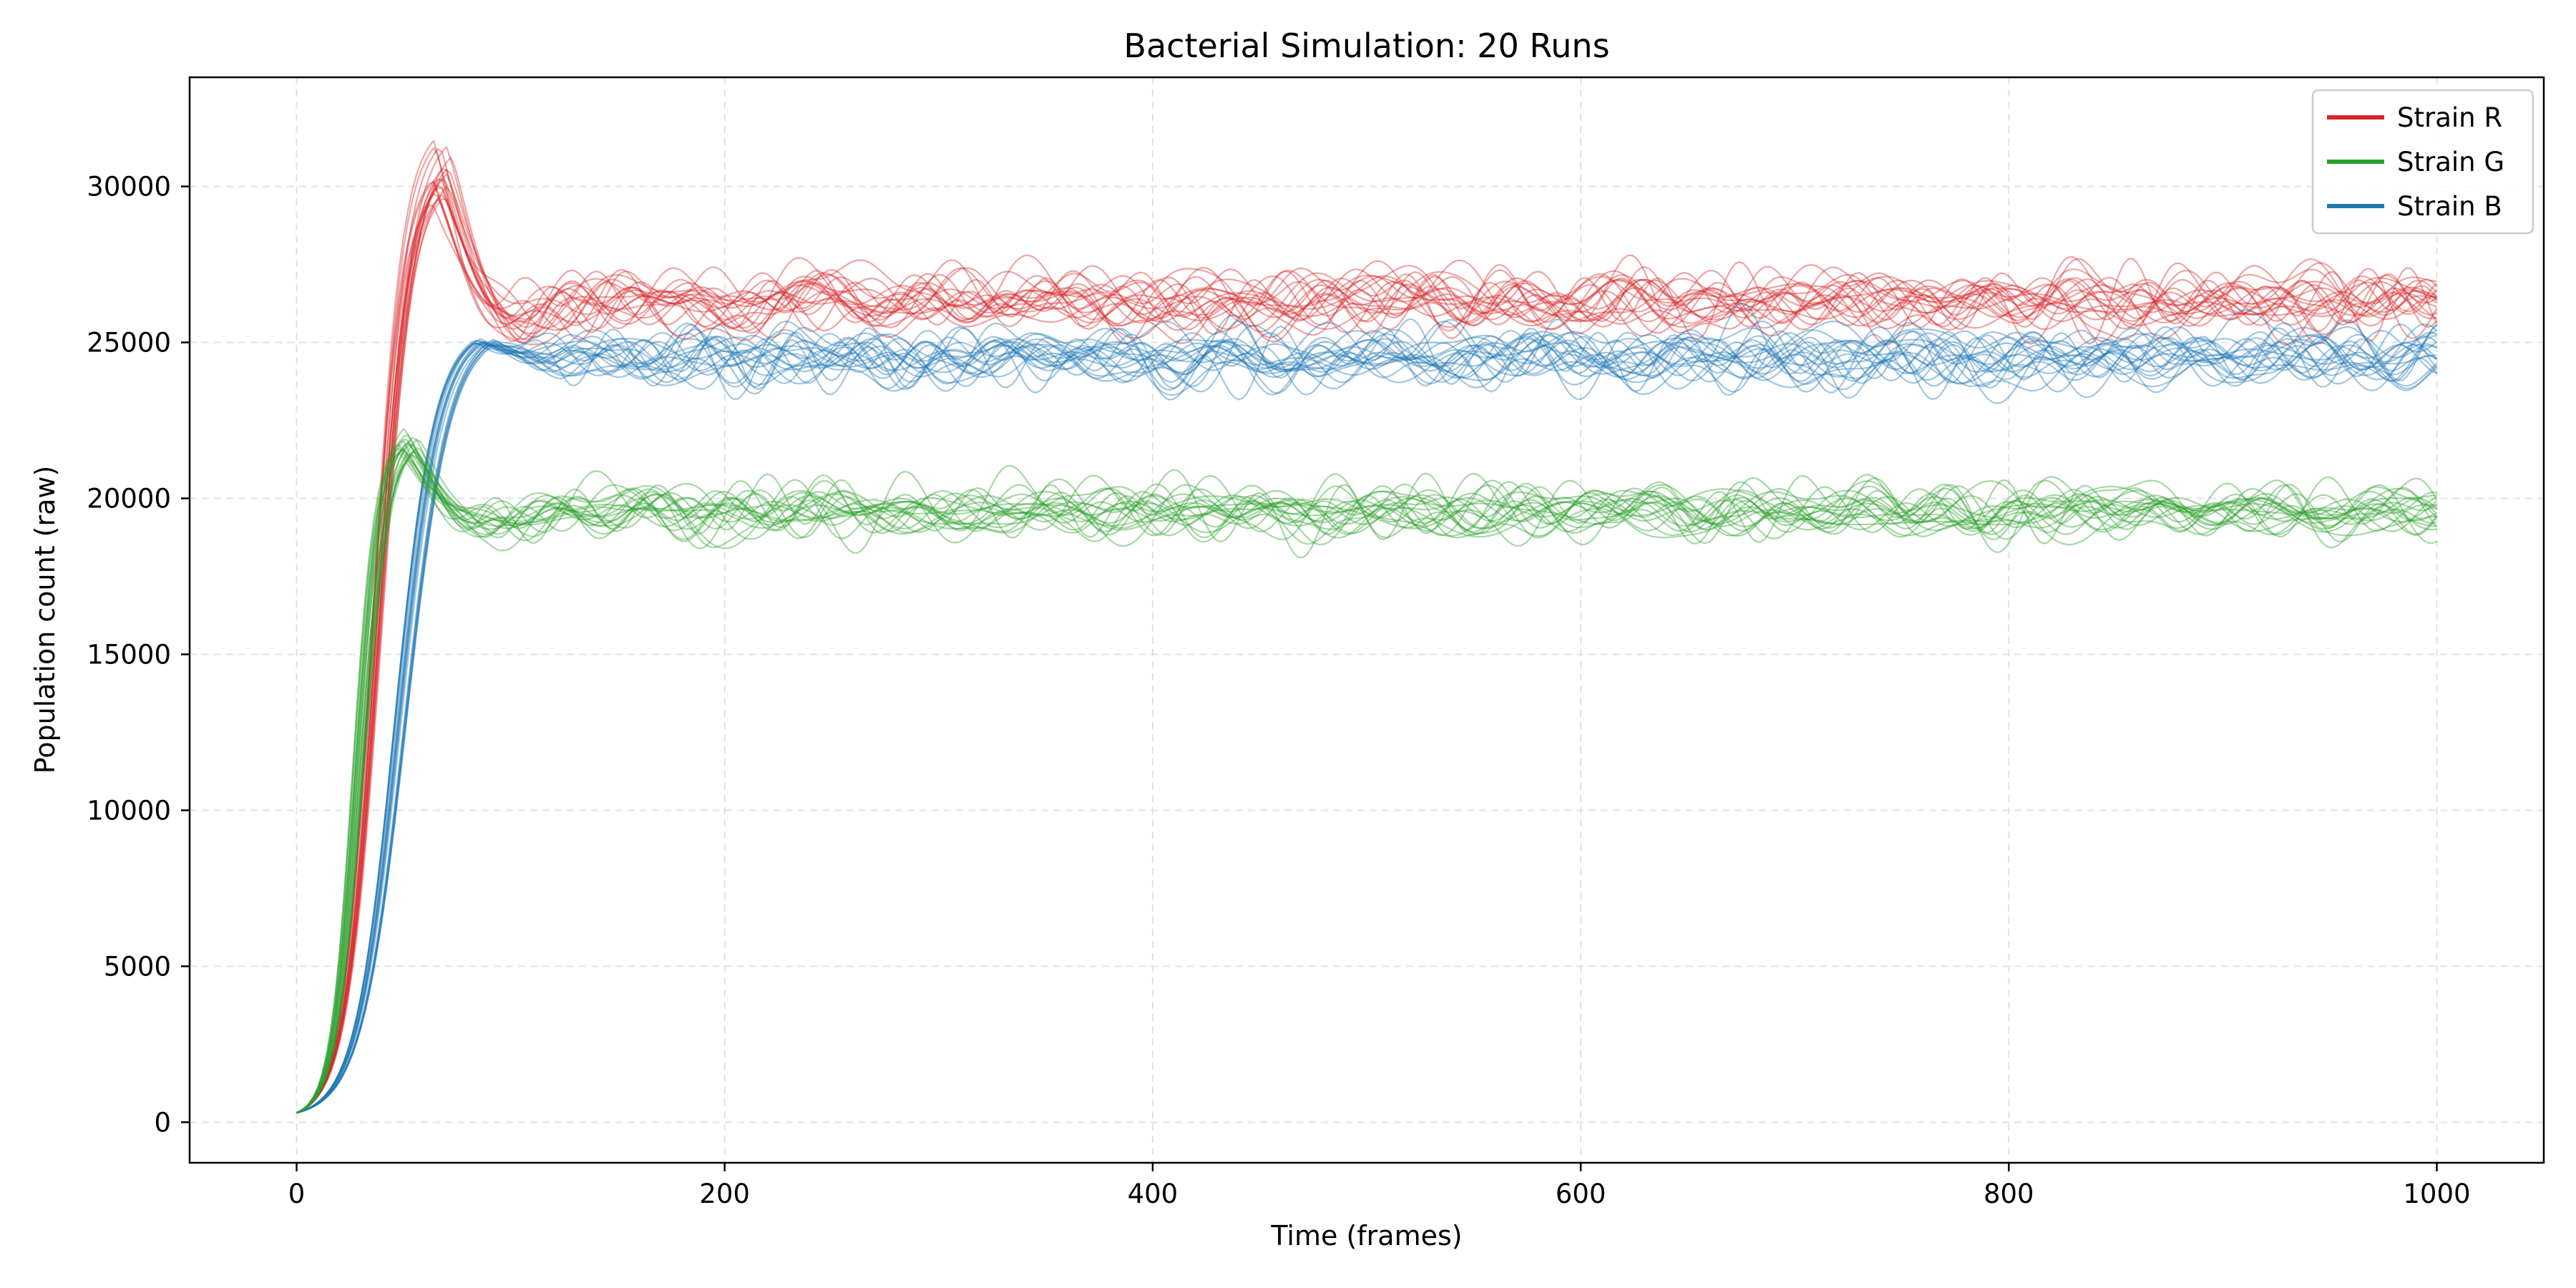 This screenshot has height=1288, width=2576. What do you see at coordinates (2436, 1194) in the screenshot?
I see `x-tick-label: 1000` at bounding box center [2436, 1194].